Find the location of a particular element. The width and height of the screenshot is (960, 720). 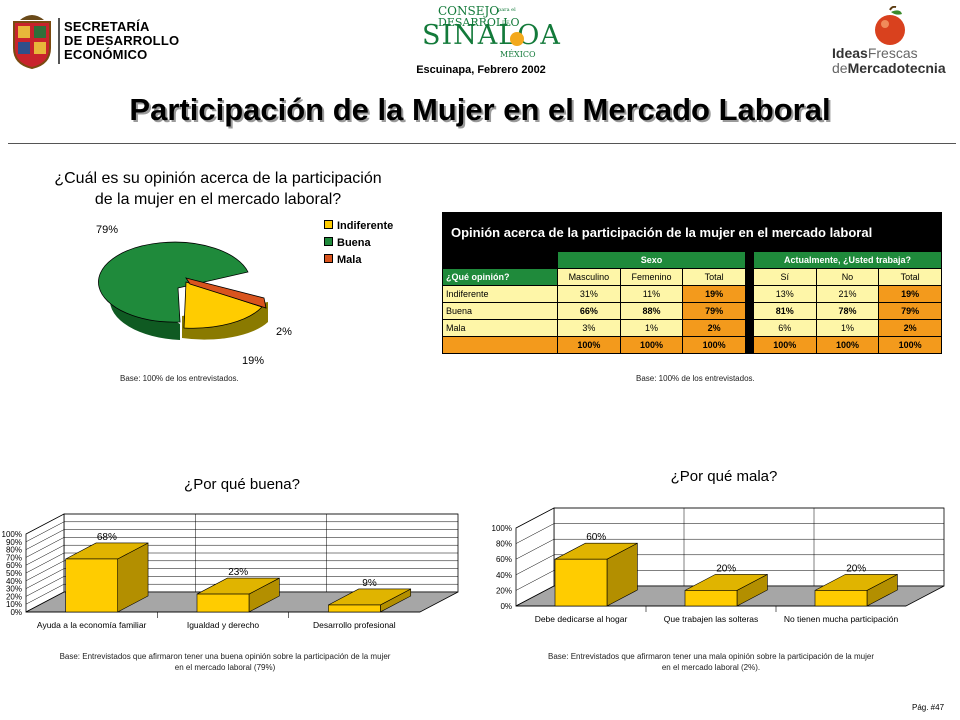

legend-item-indiferente: Indiferente is located at coordinates (358, 226).